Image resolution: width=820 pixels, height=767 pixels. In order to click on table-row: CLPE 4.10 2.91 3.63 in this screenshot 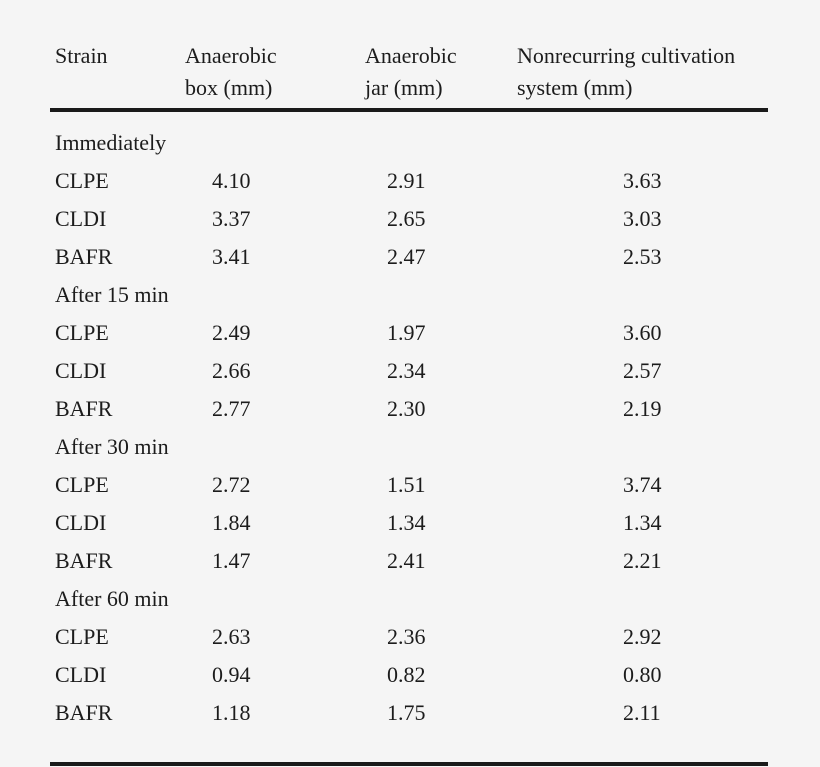, I will do `click(426, 181)`.